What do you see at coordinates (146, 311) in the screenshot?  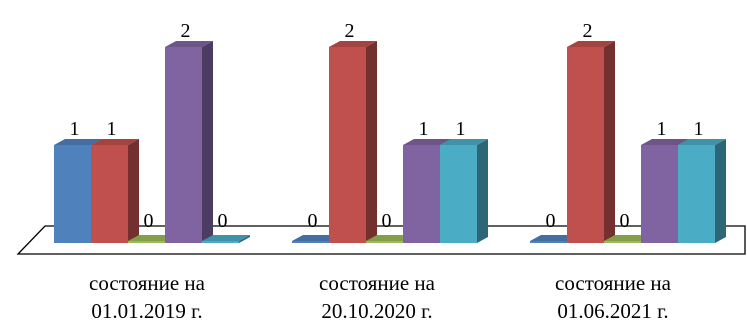 I see `category-label: 01.01.2019 г.` at bounding box center [146, 311].